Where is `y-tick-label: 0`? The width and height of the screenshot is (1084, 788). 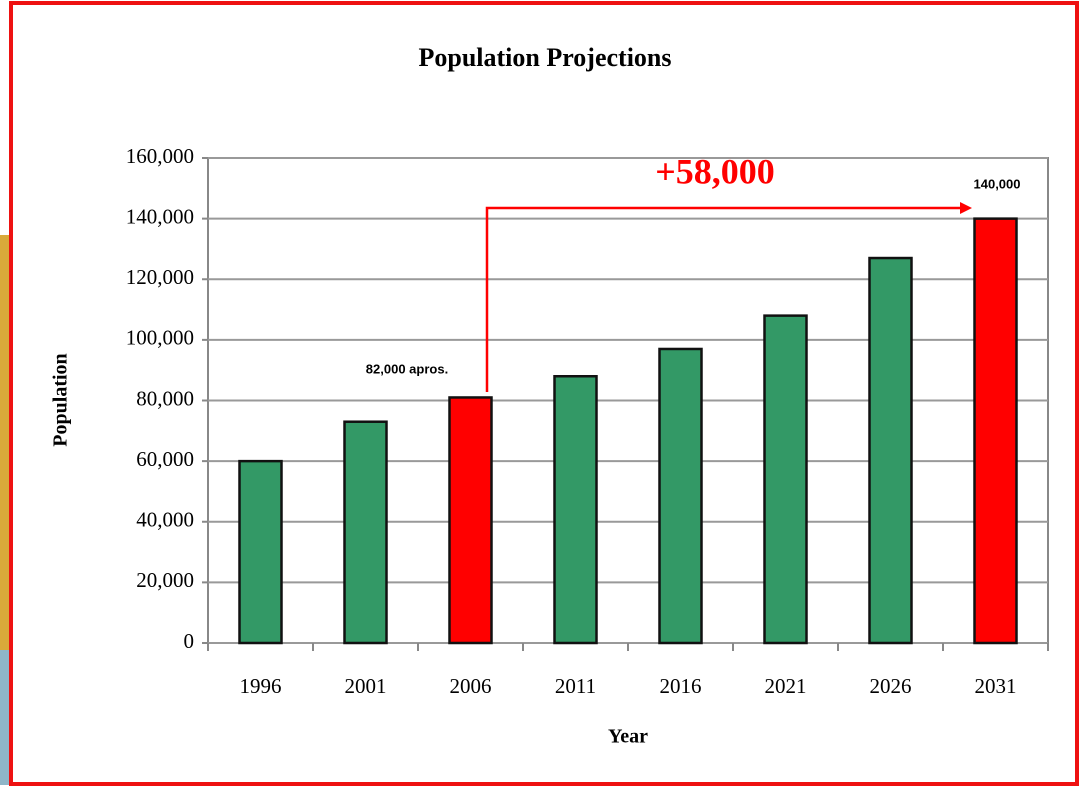
y-tick-label: 0 is located at coordinates (189, 641).